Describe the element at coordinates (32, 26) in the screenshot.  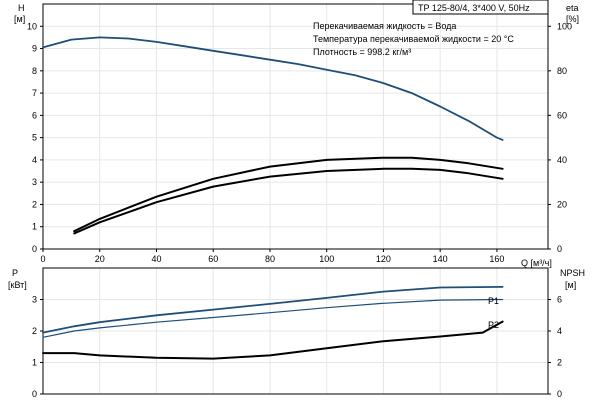
I see `upper-y-left-tick-10: 10` at that location.